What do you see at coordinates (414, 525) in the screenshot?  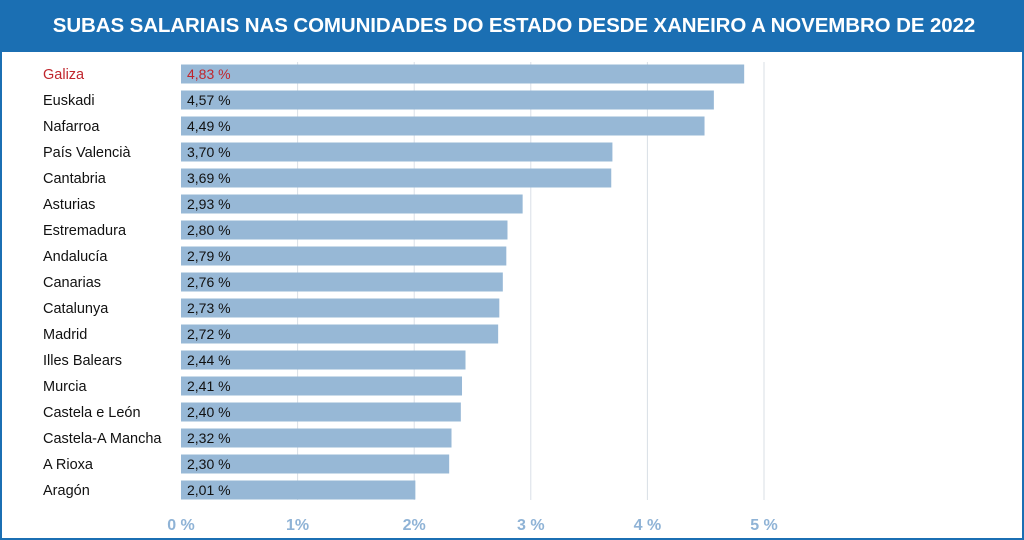 I see `x-tick-label: 2%` at bounding box center [414, 525].